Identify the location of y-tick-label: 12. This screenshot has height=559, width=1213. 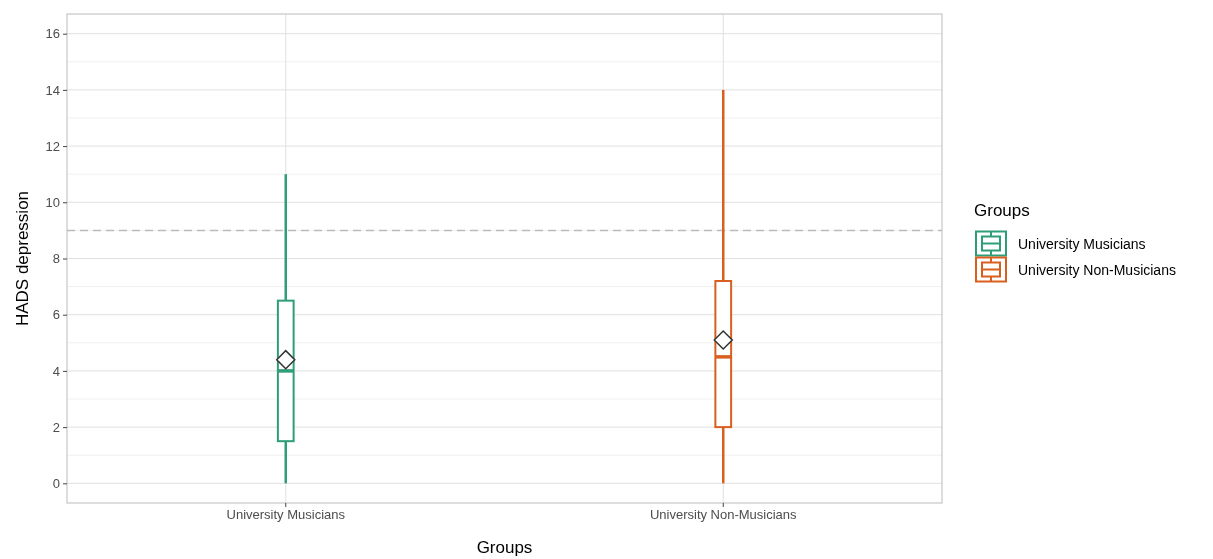
(52, 146).